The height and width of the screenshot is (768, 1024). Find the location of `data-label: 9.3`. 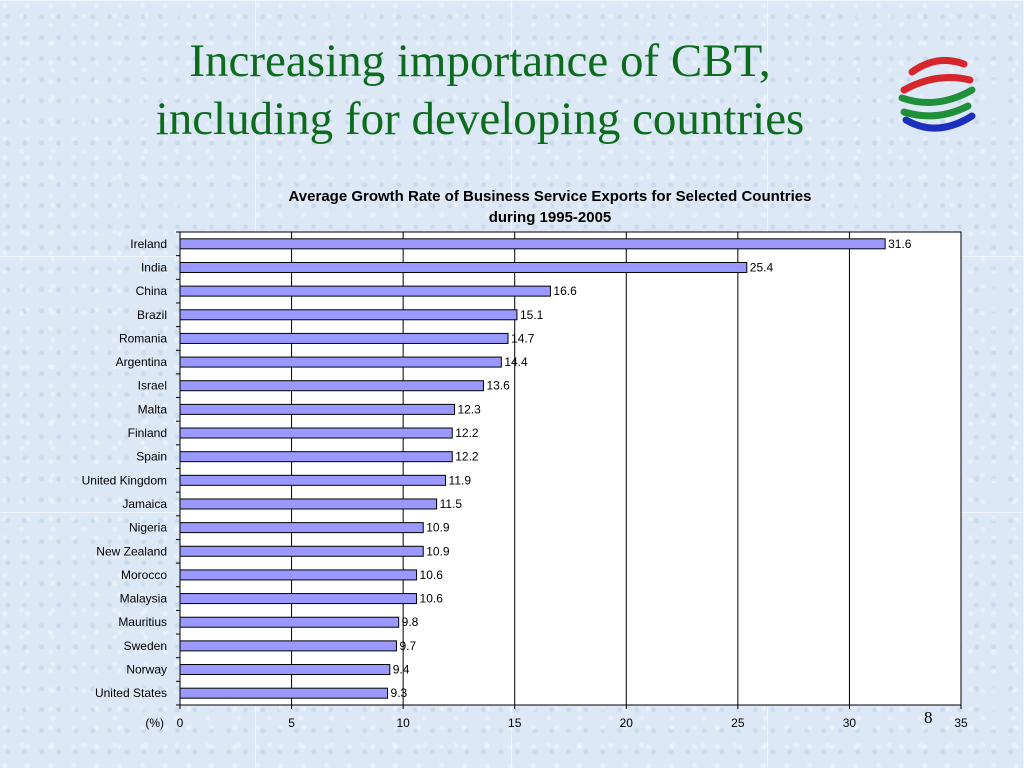

data-label: 9.3 is located at coordinates (399, 693).